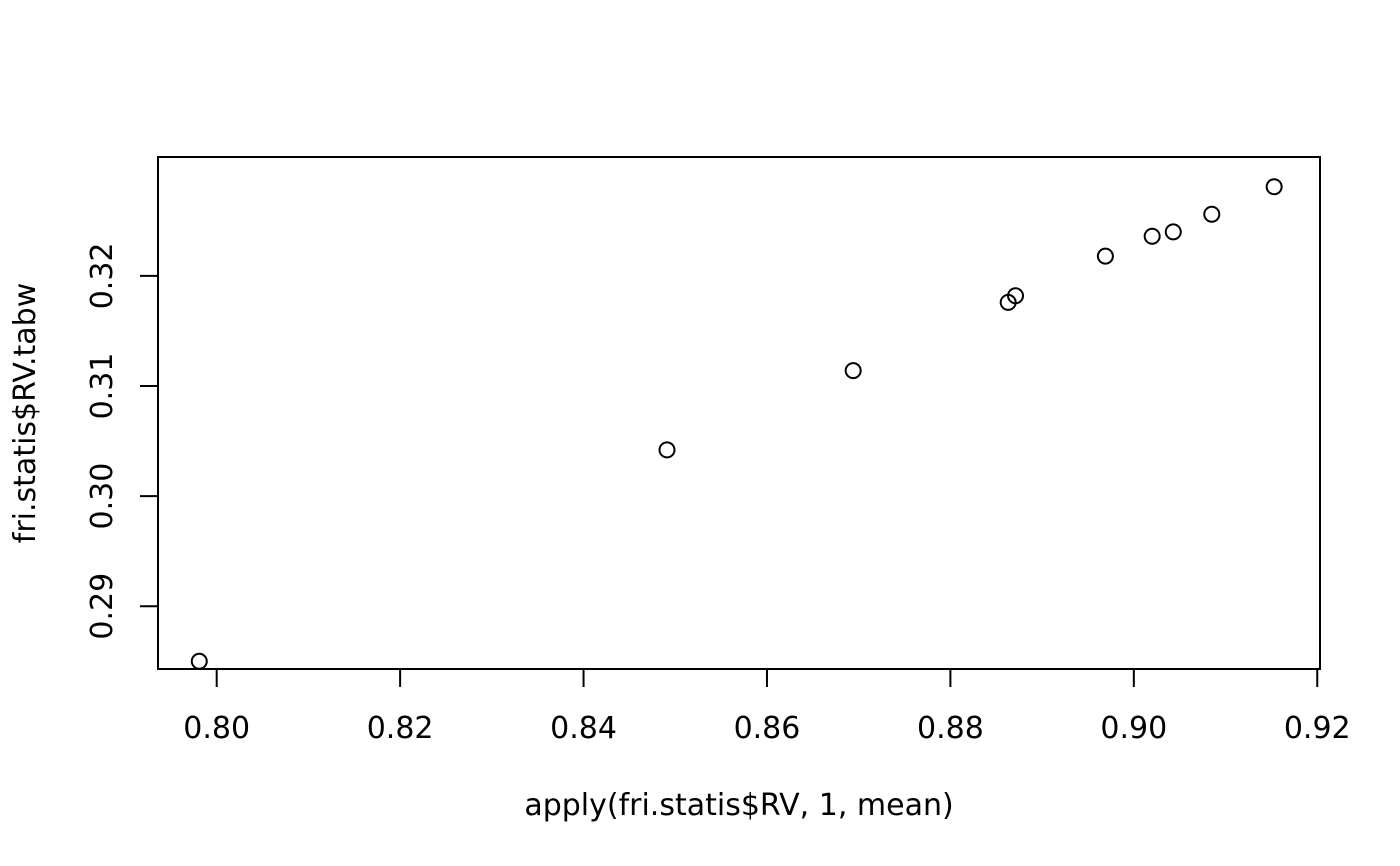  Describe the element at coordinates (216, 728) in the screenshot. I see `x-tick-label: 0.80` at that location.